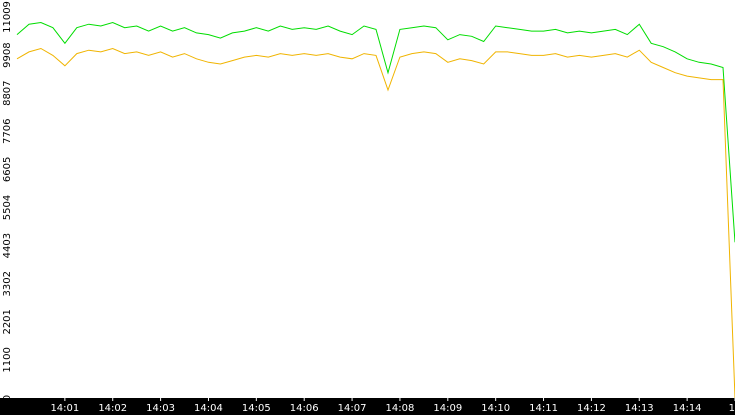 This screenshot has height=415, width=735. What do you see at coordinates (400, 408) in the screenshot?
I see `x-tick-label: 14:08` at bounding box center [400, 408].